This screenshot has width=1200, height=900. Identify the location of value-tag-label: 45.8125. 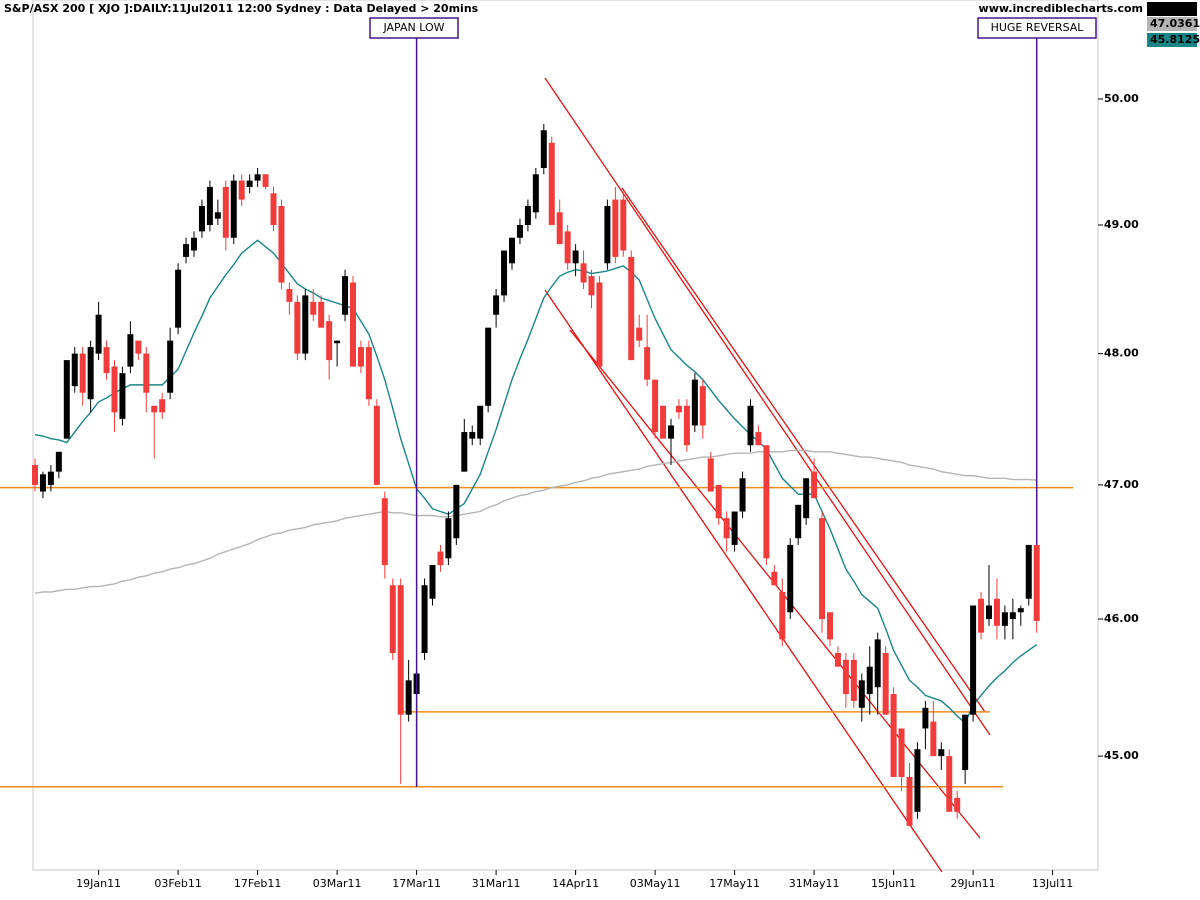
(1175, 39).